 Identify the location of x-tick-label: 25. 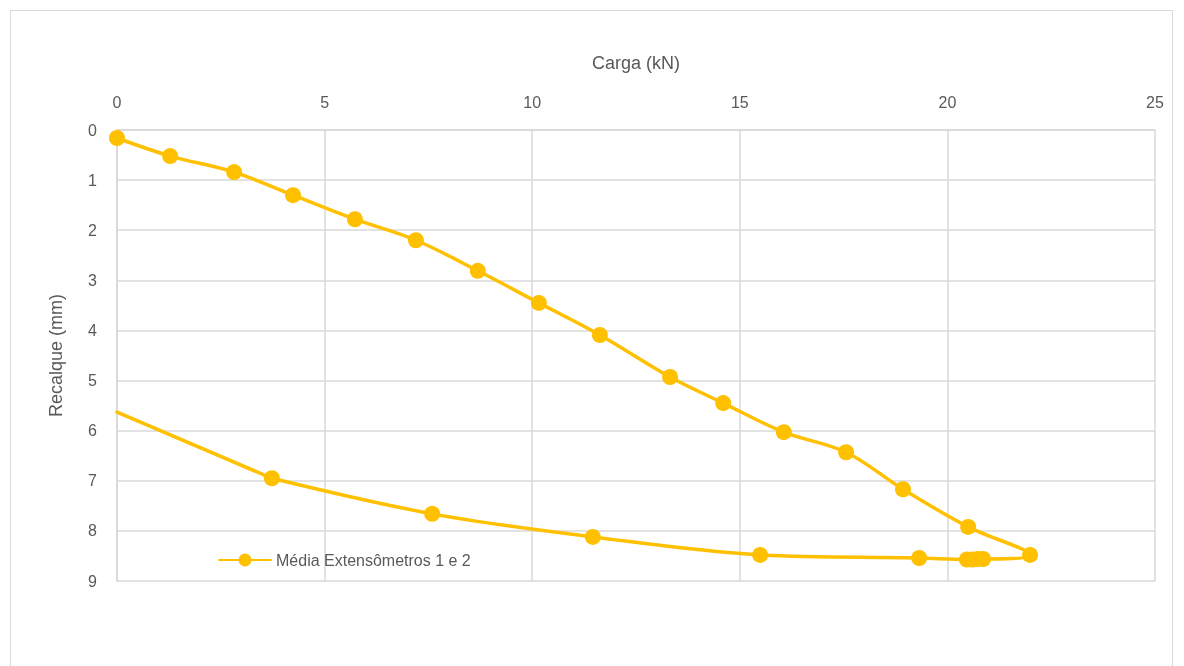
(1155, 102).